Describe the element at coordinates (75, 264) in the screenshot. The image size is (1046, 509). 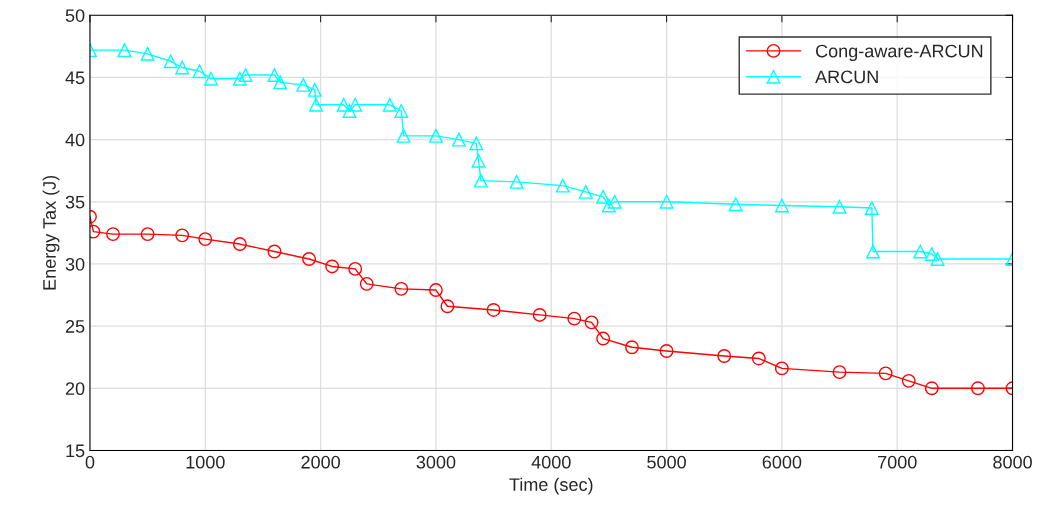
I see `y-tick-label: 30` at that location.